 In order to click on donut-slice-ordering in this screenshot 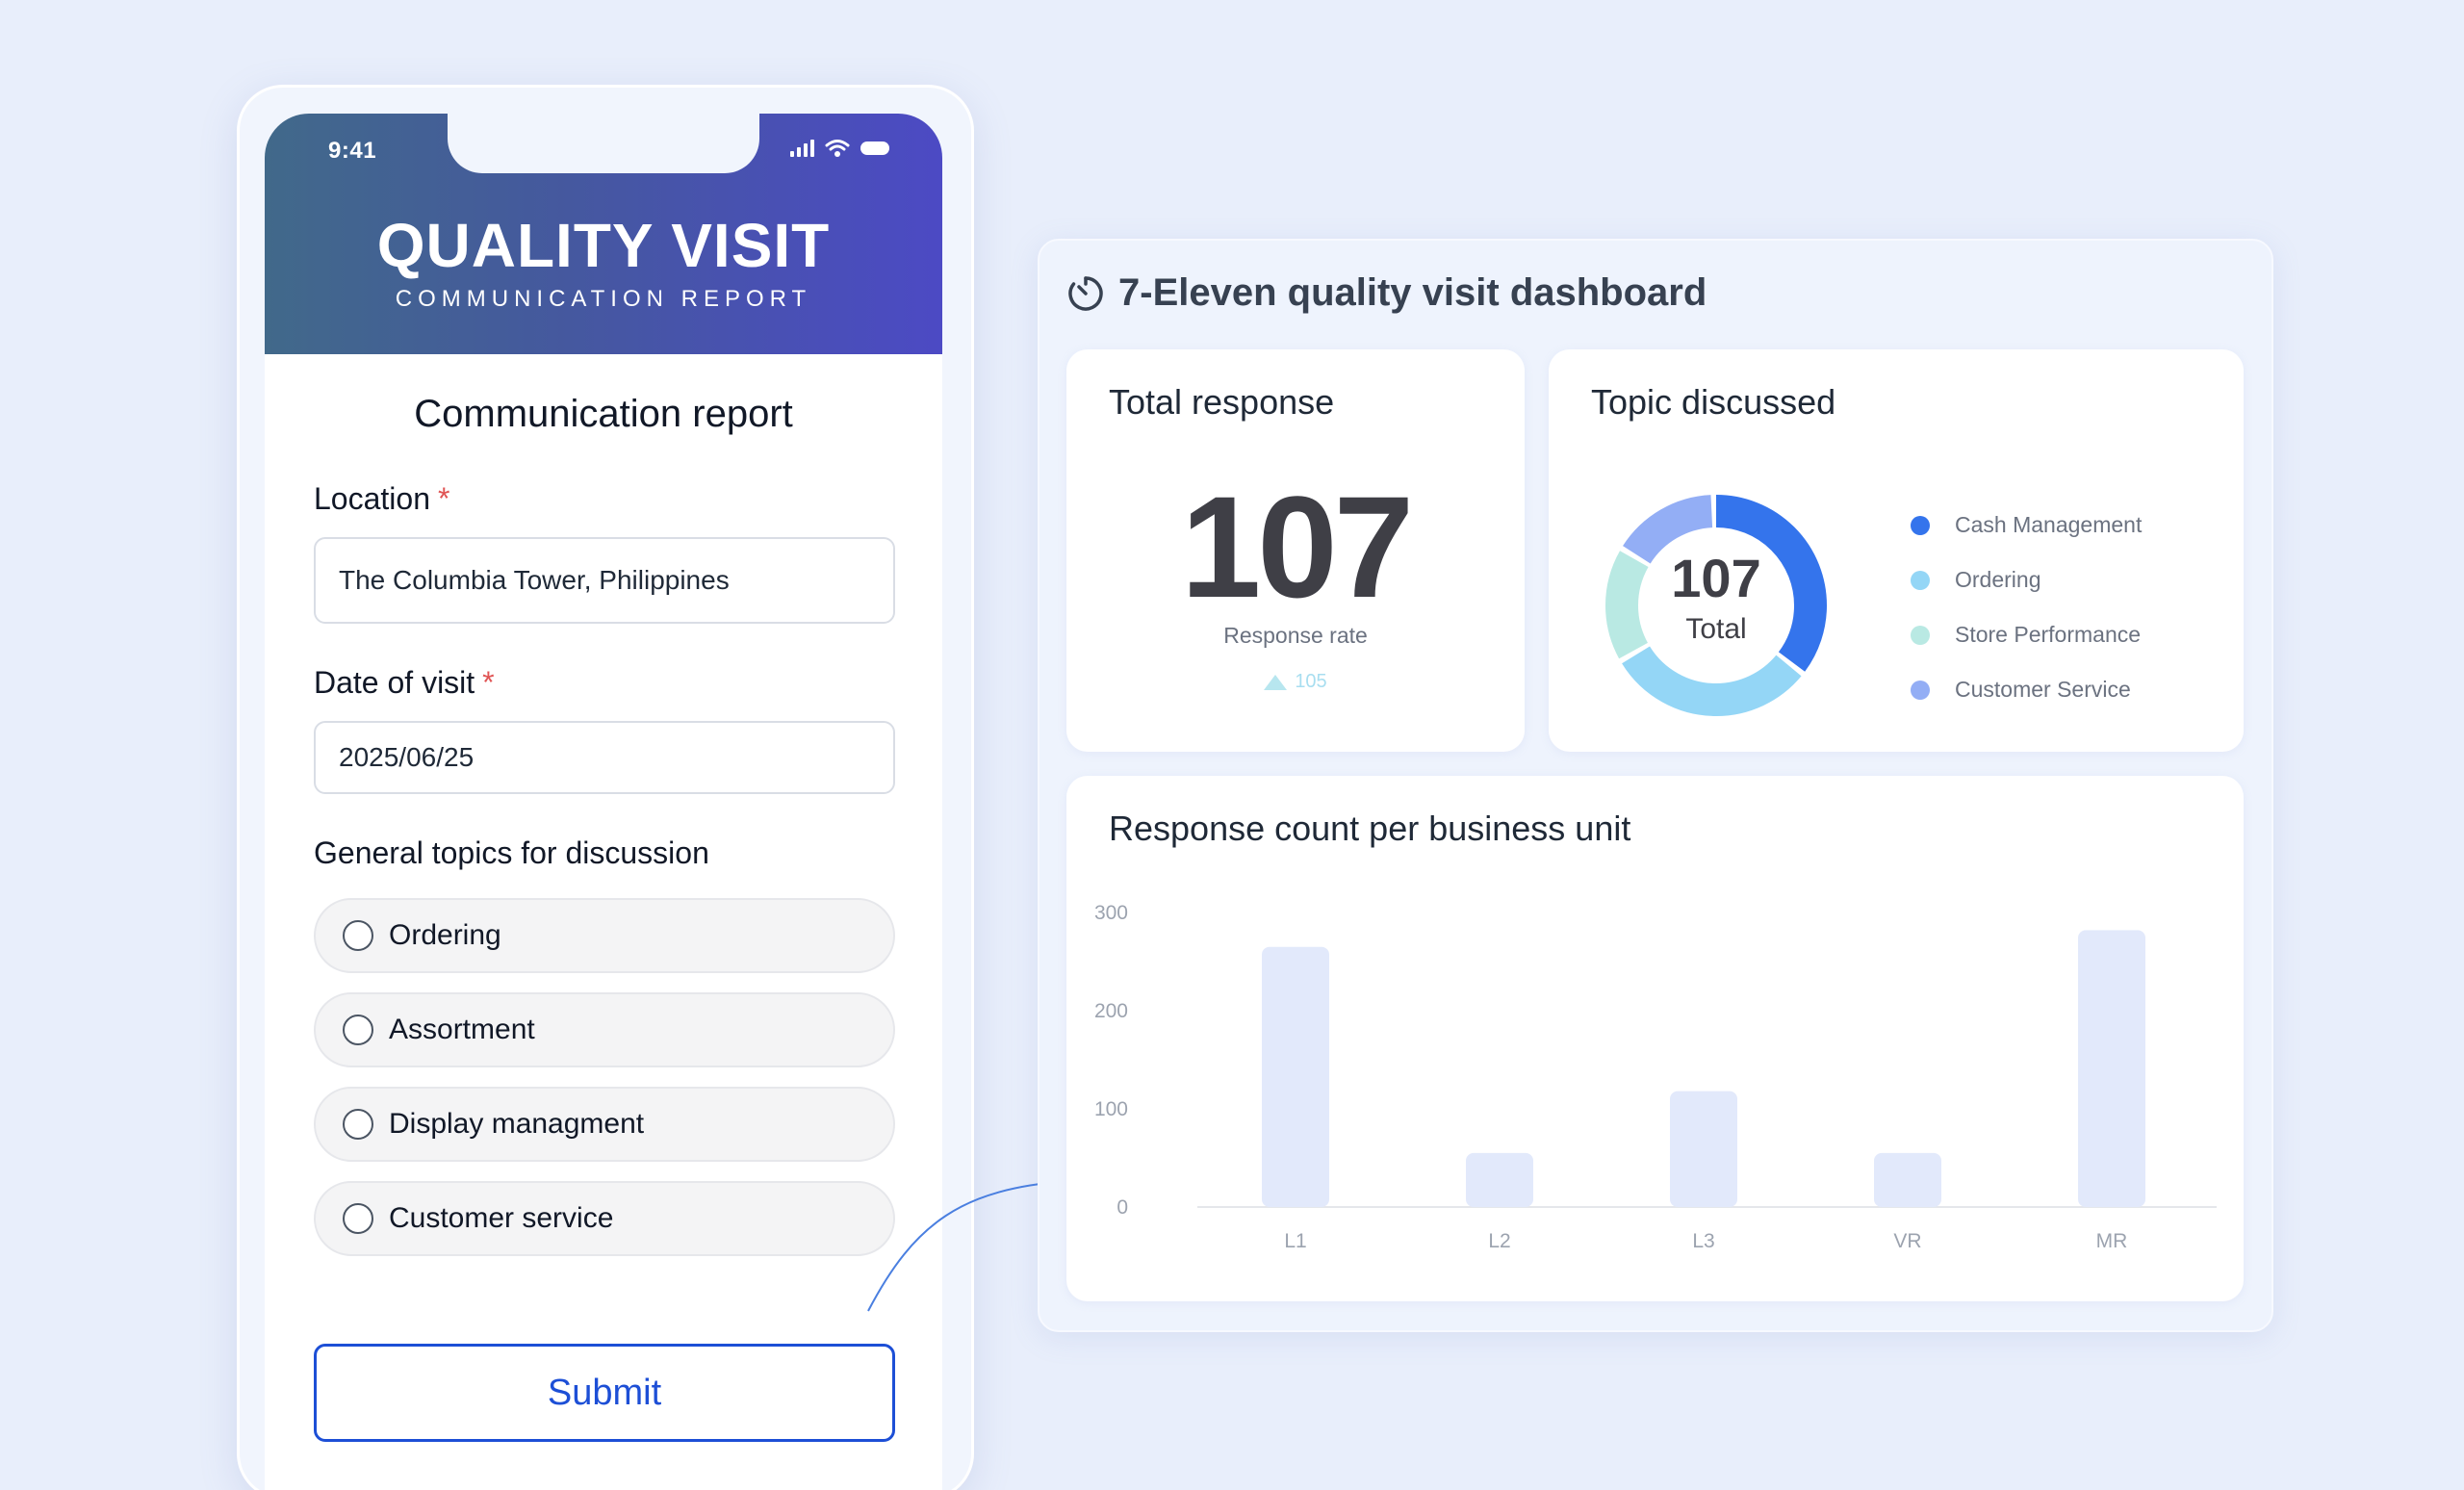, I will do `click(1716, 605)`.